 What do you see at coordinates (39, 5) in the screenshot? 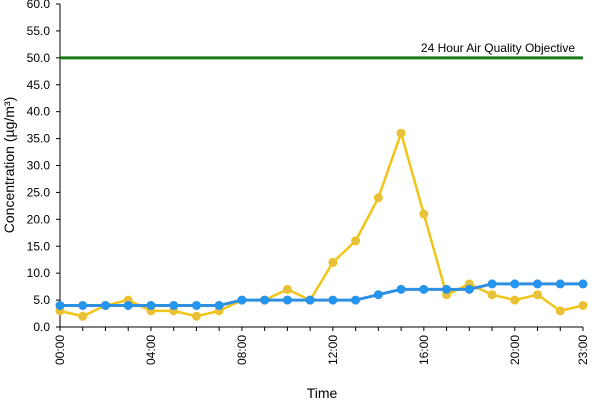
I see `y-tick-label: 60.0` at bounding box center [39, 5].